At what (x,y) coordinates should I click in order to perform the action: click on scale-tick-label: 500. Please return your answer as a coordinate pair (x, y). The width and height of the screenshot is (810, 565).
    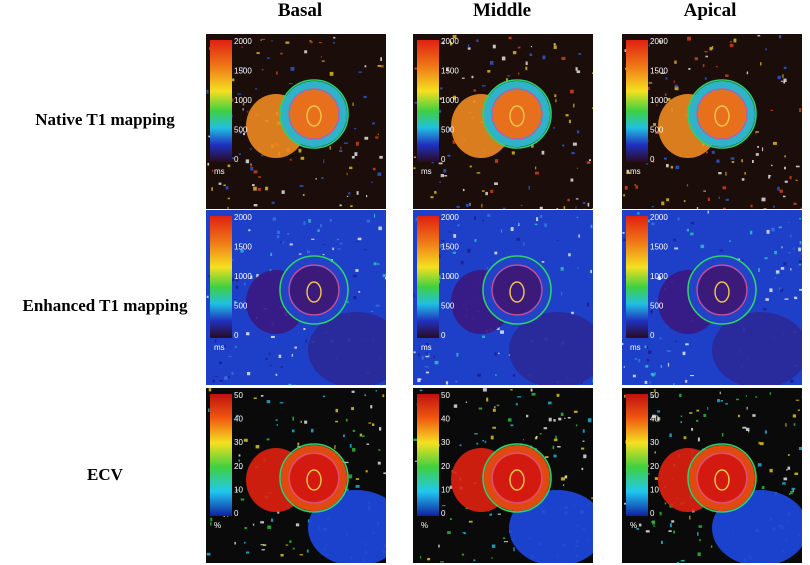
    Looking at the image, I should click on (657, 130).